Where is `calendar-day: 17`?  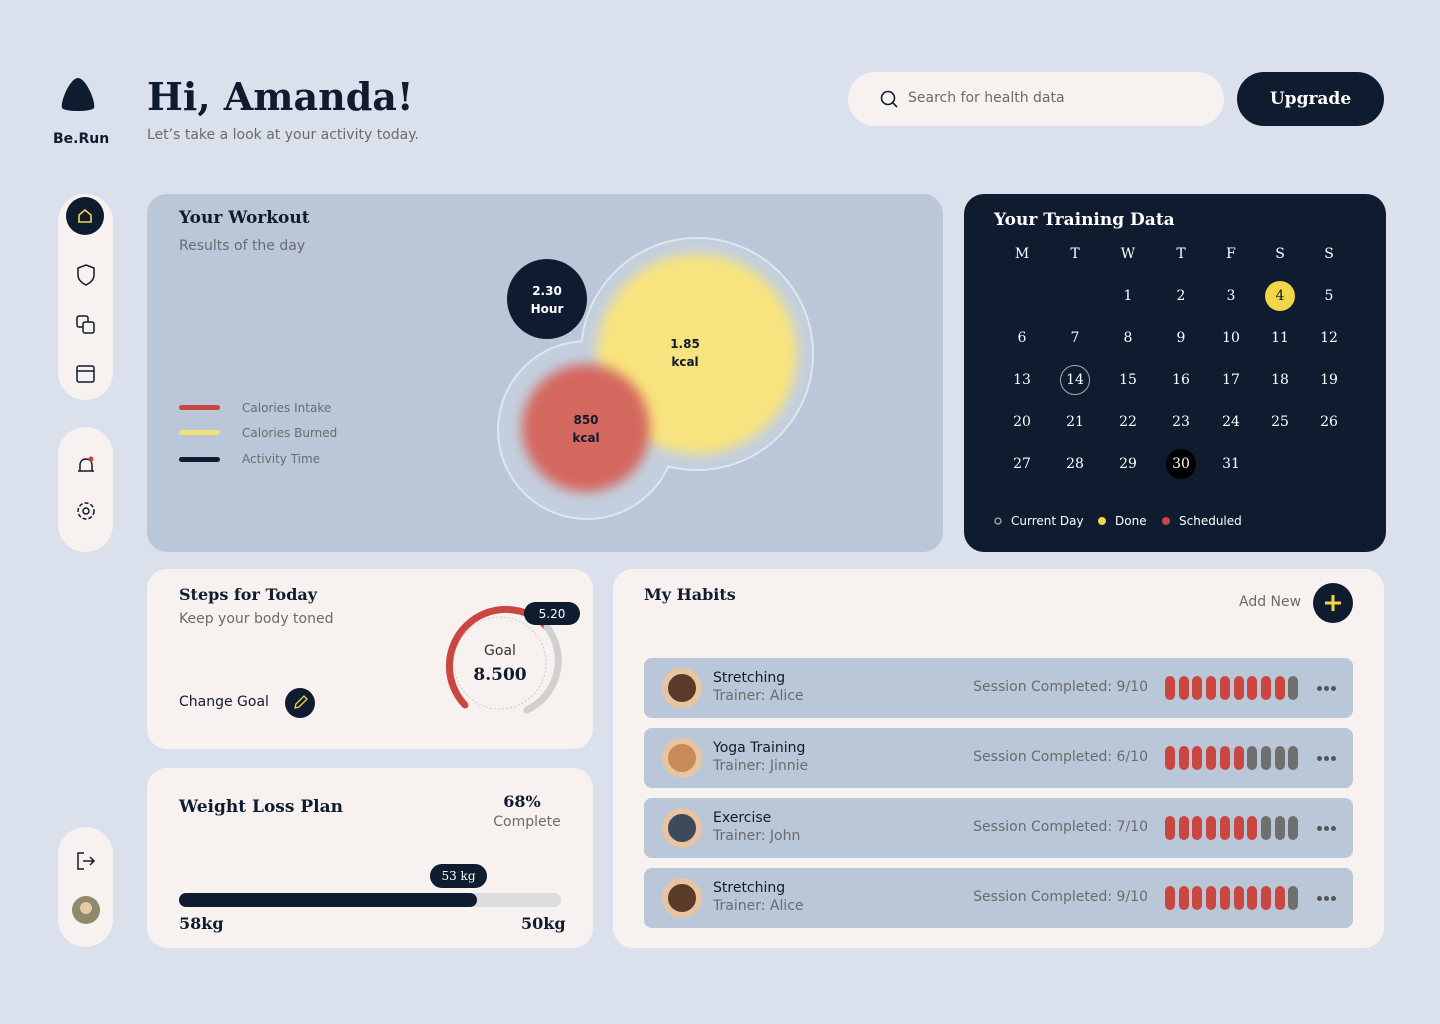
calendar-day: 17 is located at coordinates (1231, 380).